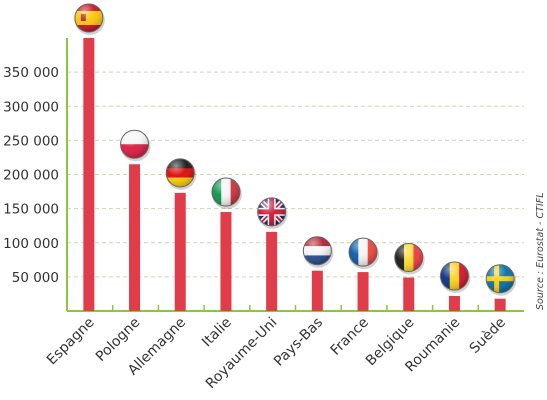  Describe the element at coordinates (31, 210) in the screenshot. I see `y-tick-label: 150 000` at that location.